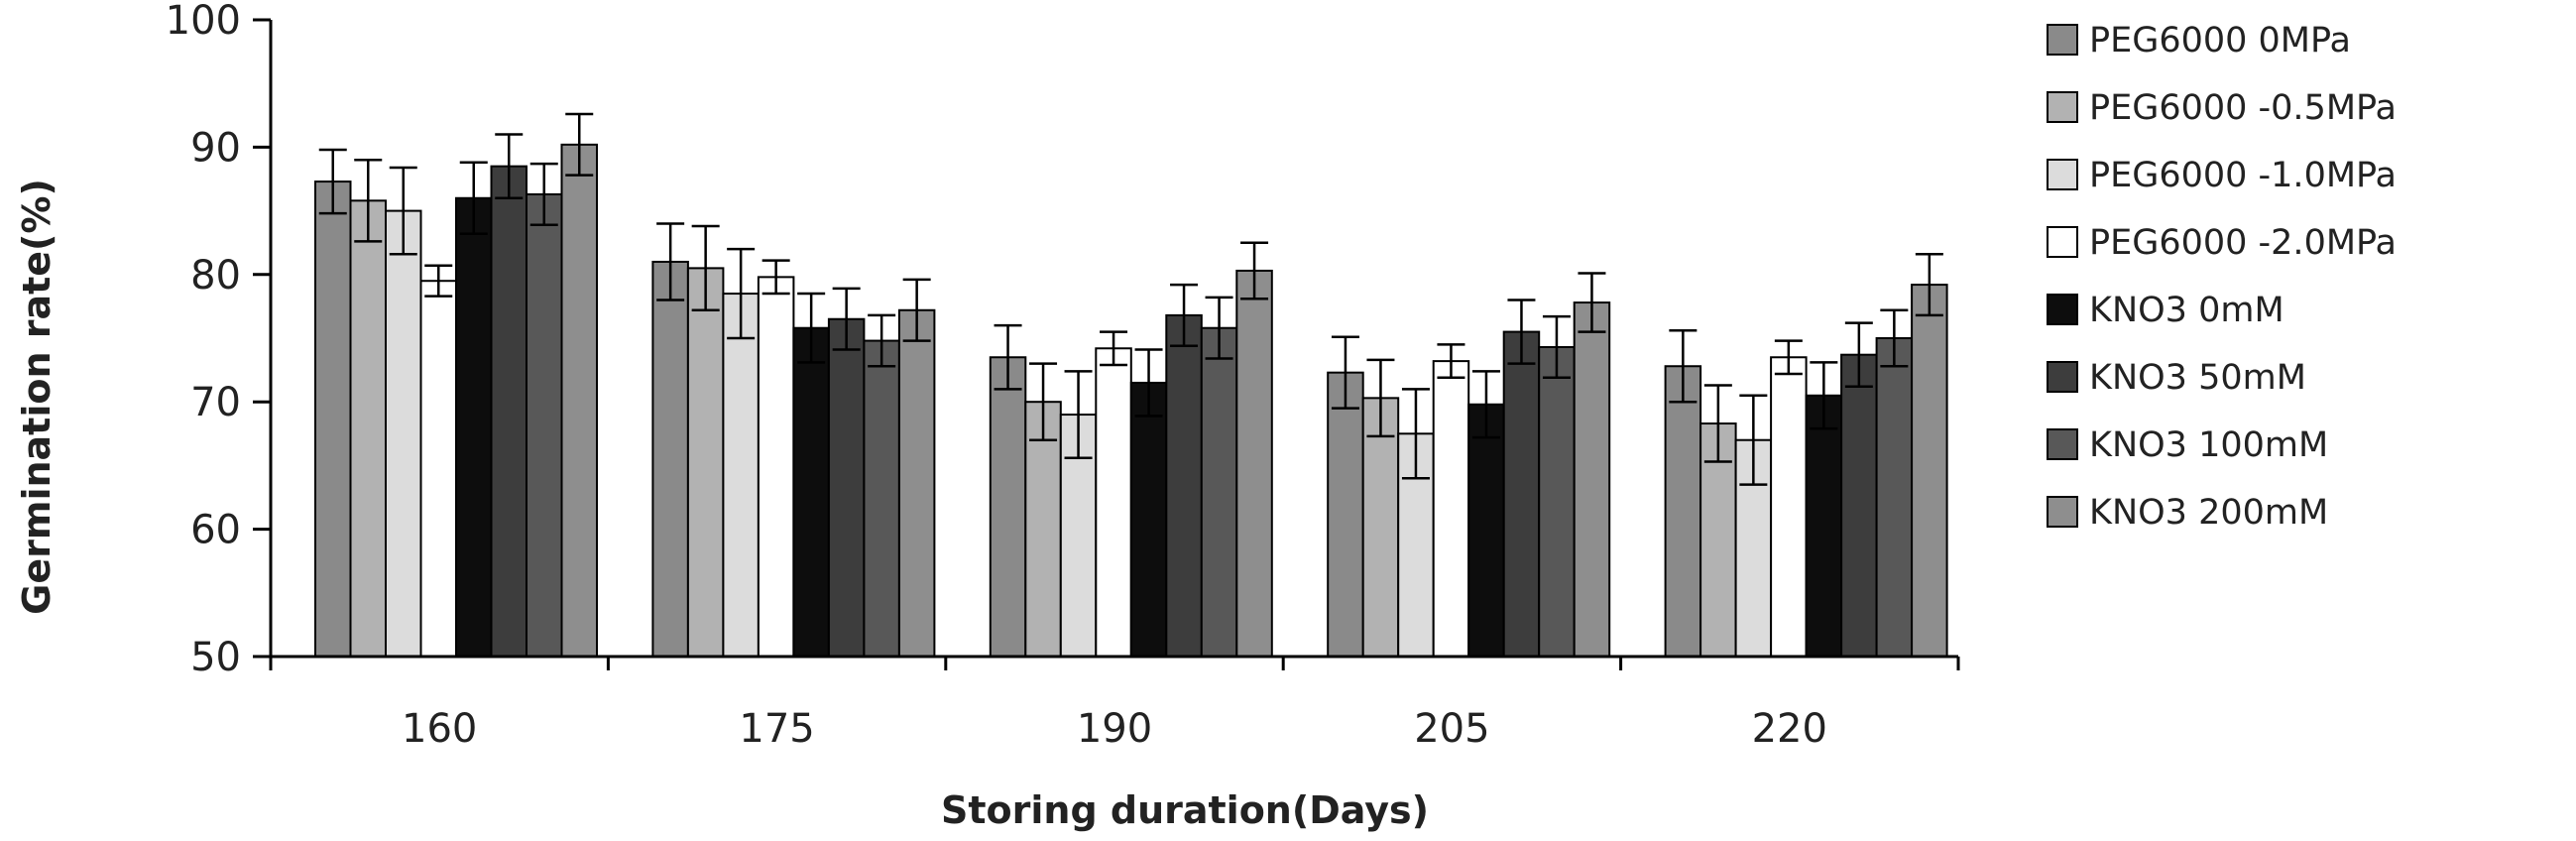 This screenshot has width=2576, height=841. I want to click on x-category-label: 190, so click(1115, 729).